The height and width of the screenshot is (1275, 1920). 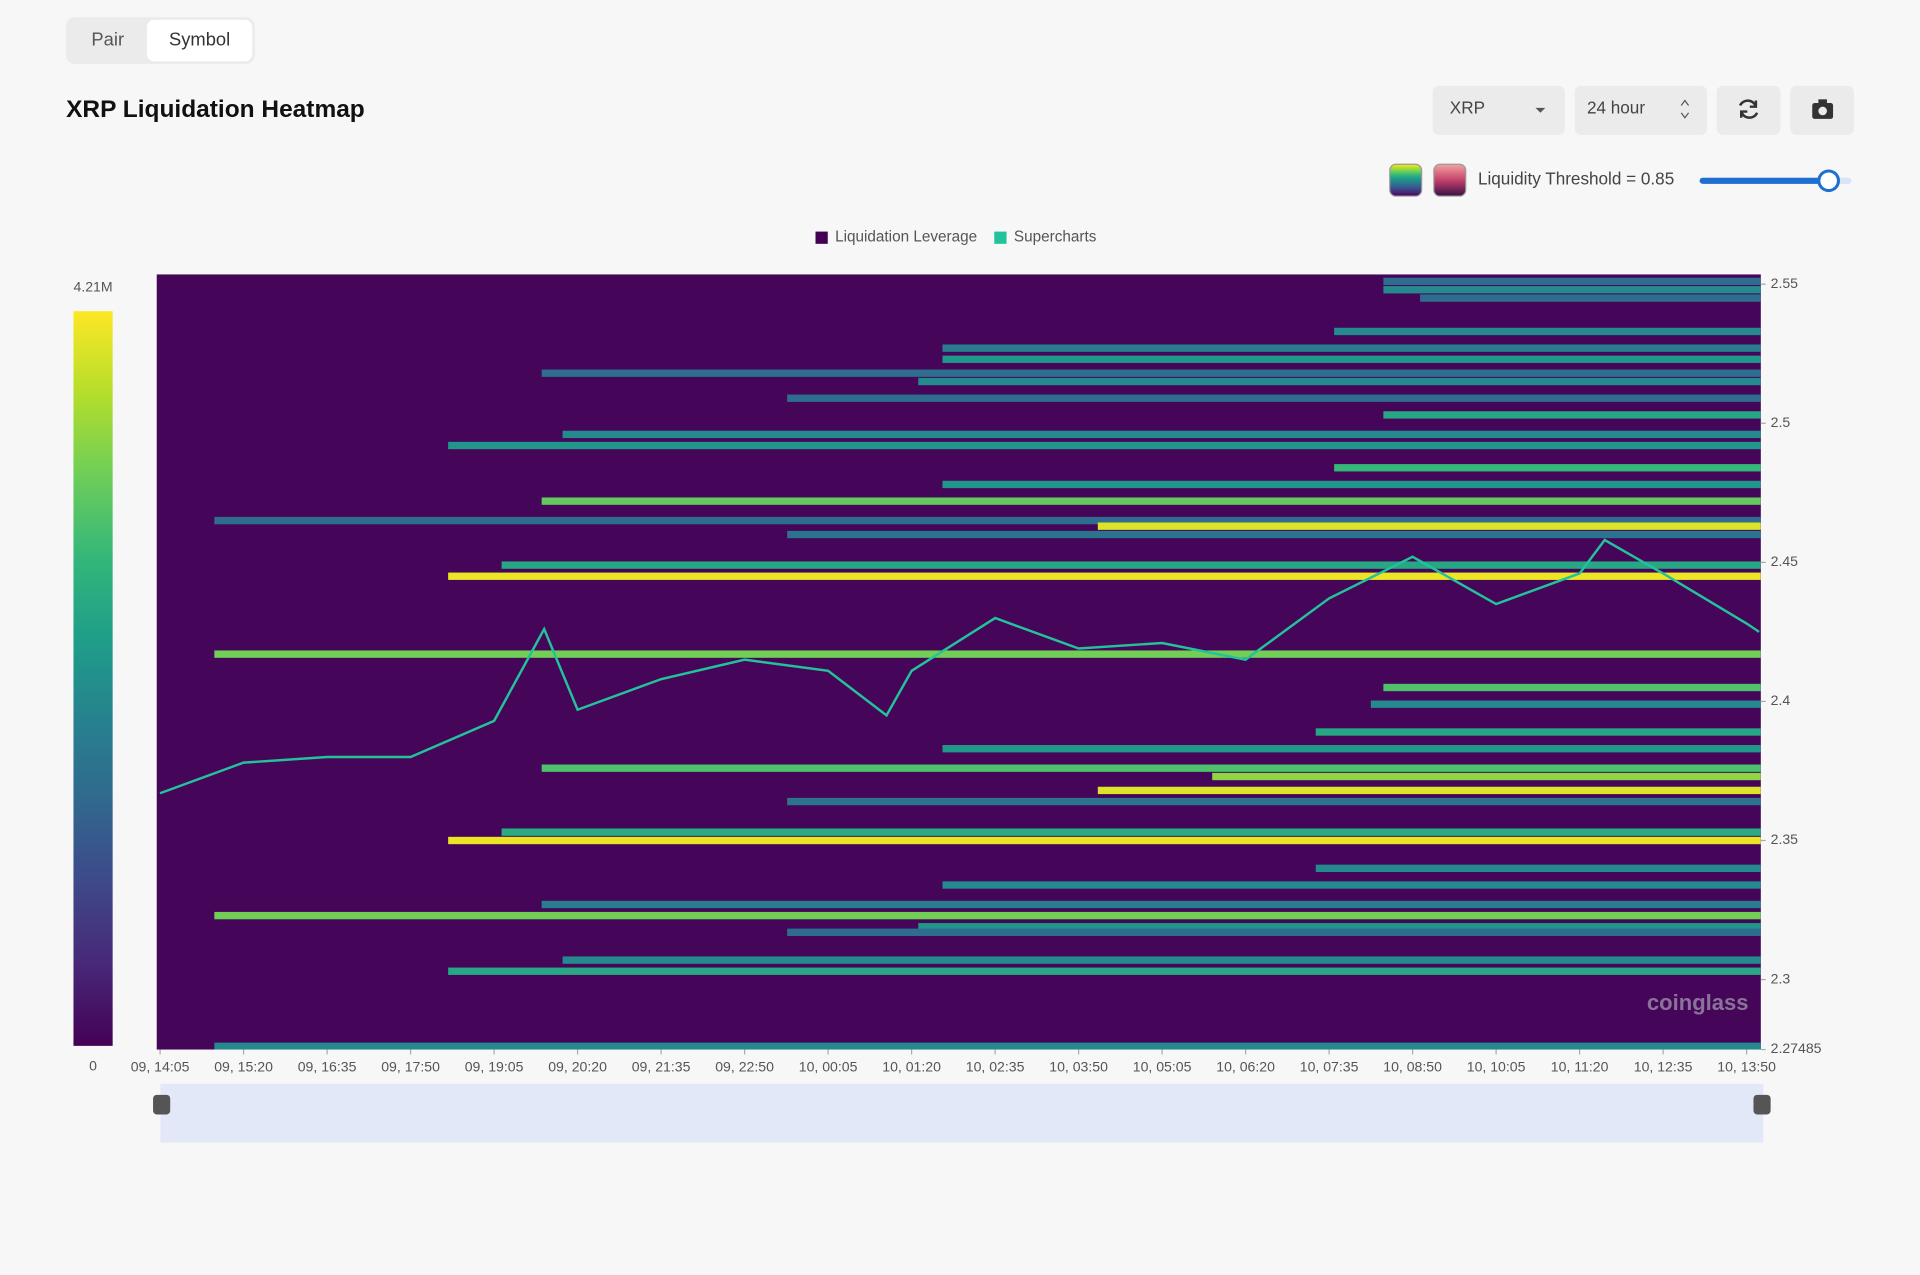 What do you see at coordinates (1828, 181) in the screenshot?
I see `slider-knob` at bounding box center [1828, 181].